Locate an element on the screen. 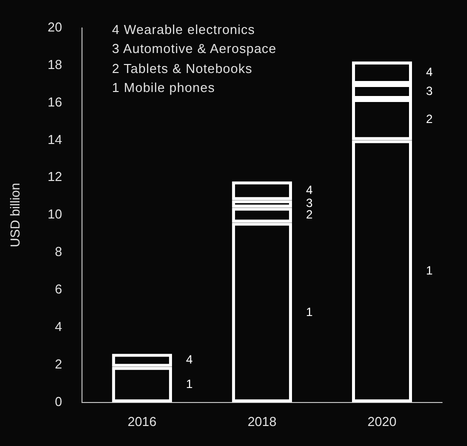 The height and width of the screenshot is (446, 467). series-label: 1 is located at coordinates (190, 383).